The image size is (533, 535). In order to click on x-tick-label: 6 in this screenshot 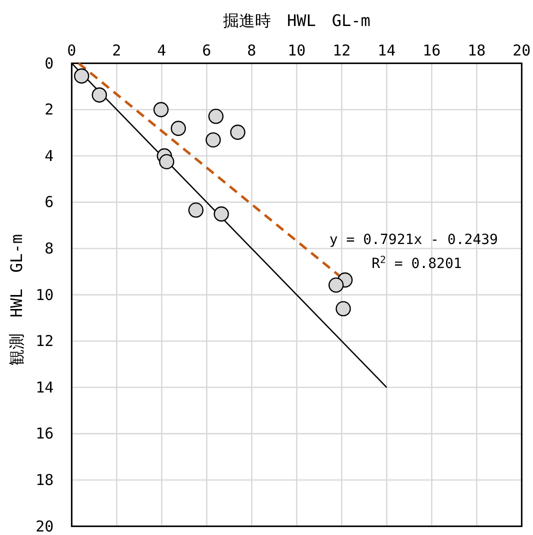, I will do `click(207, 50)`.